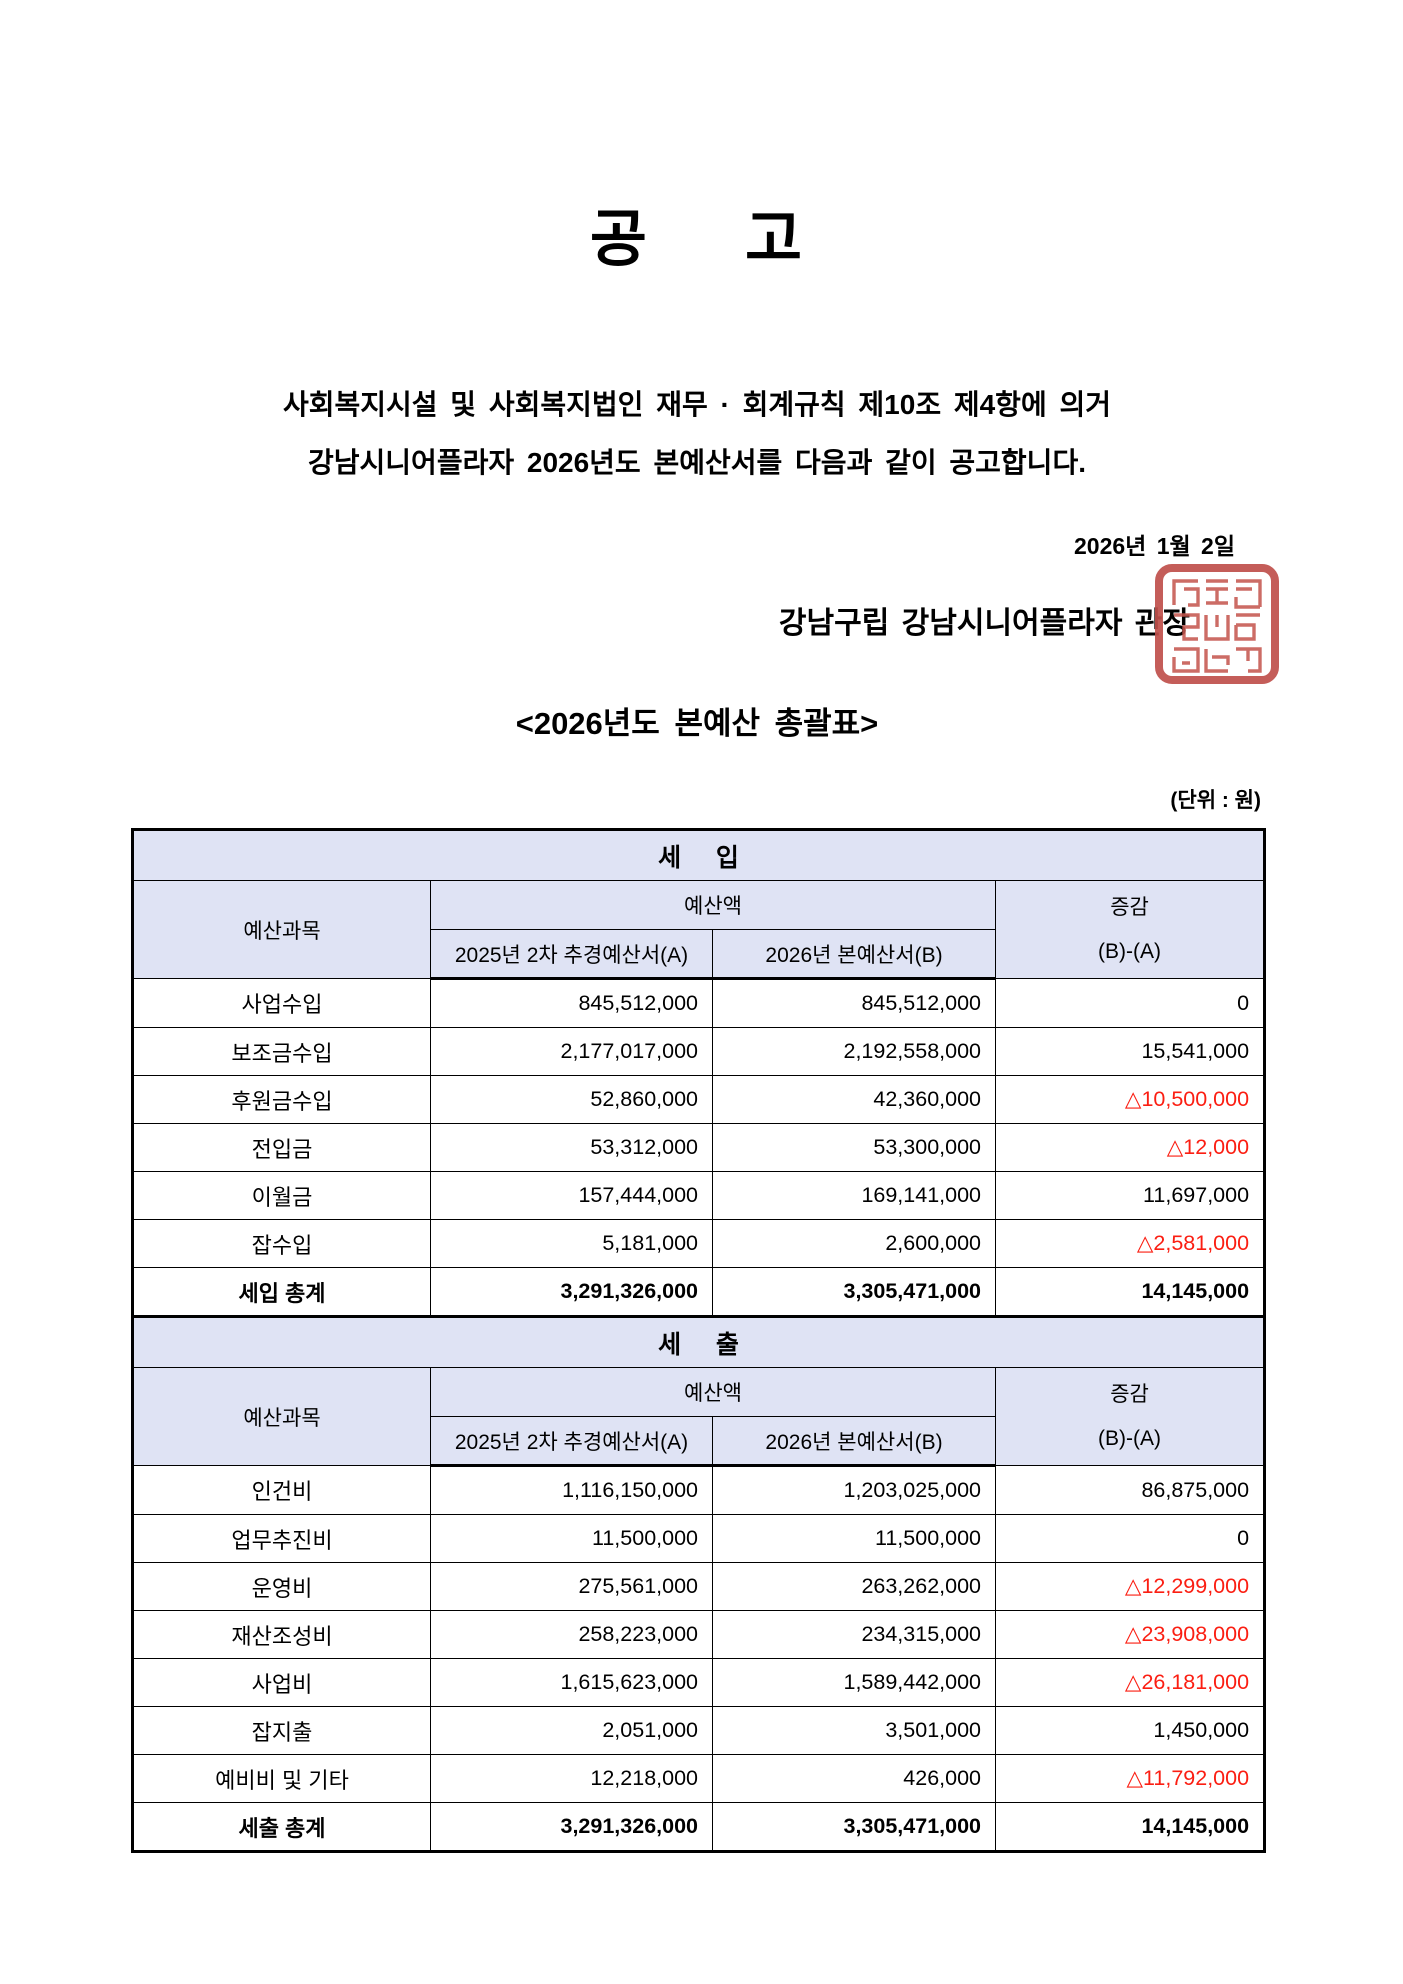 This screenshot has width=1403, height=1984. Describe the element at coordinates (854, 1147) in the screenshot. I see `amount-b-cell: 53,300,000` at that location.